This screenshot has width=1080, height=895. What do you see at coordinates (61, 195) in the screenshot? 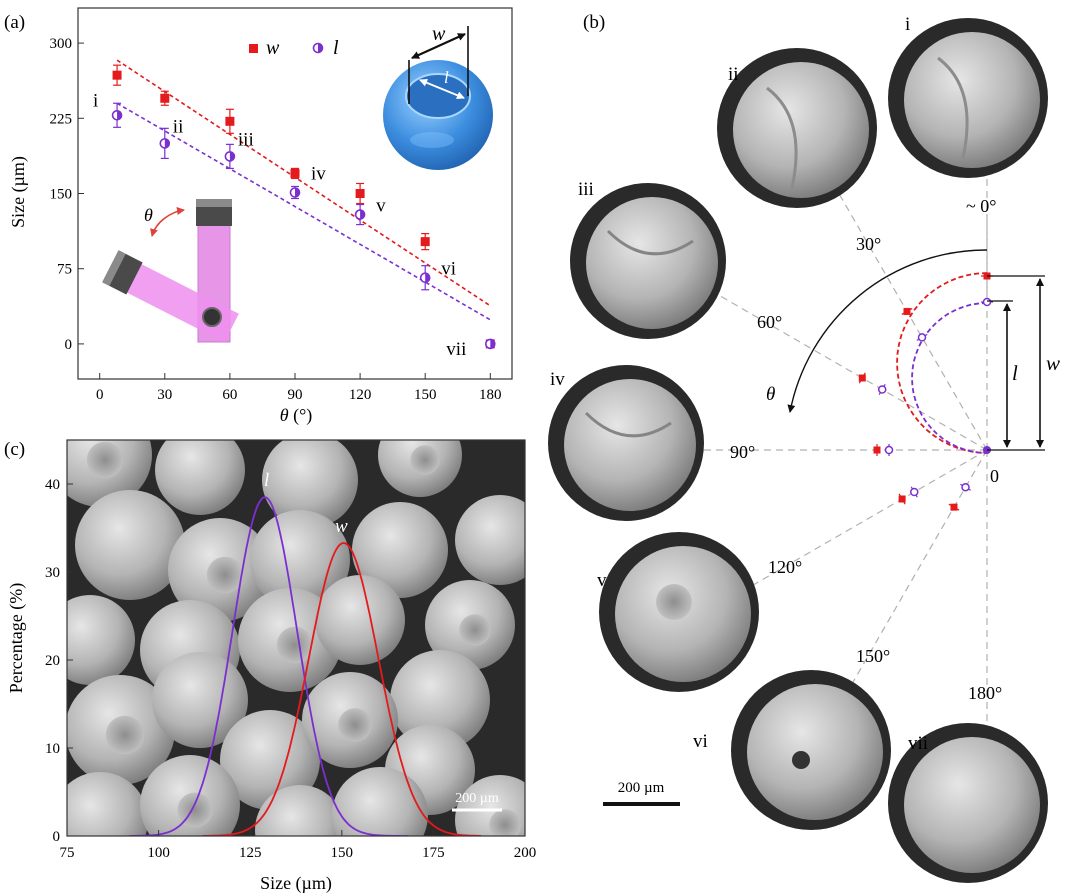
I see `a-y-tick-label: 150` at bounding box center [61, 195].